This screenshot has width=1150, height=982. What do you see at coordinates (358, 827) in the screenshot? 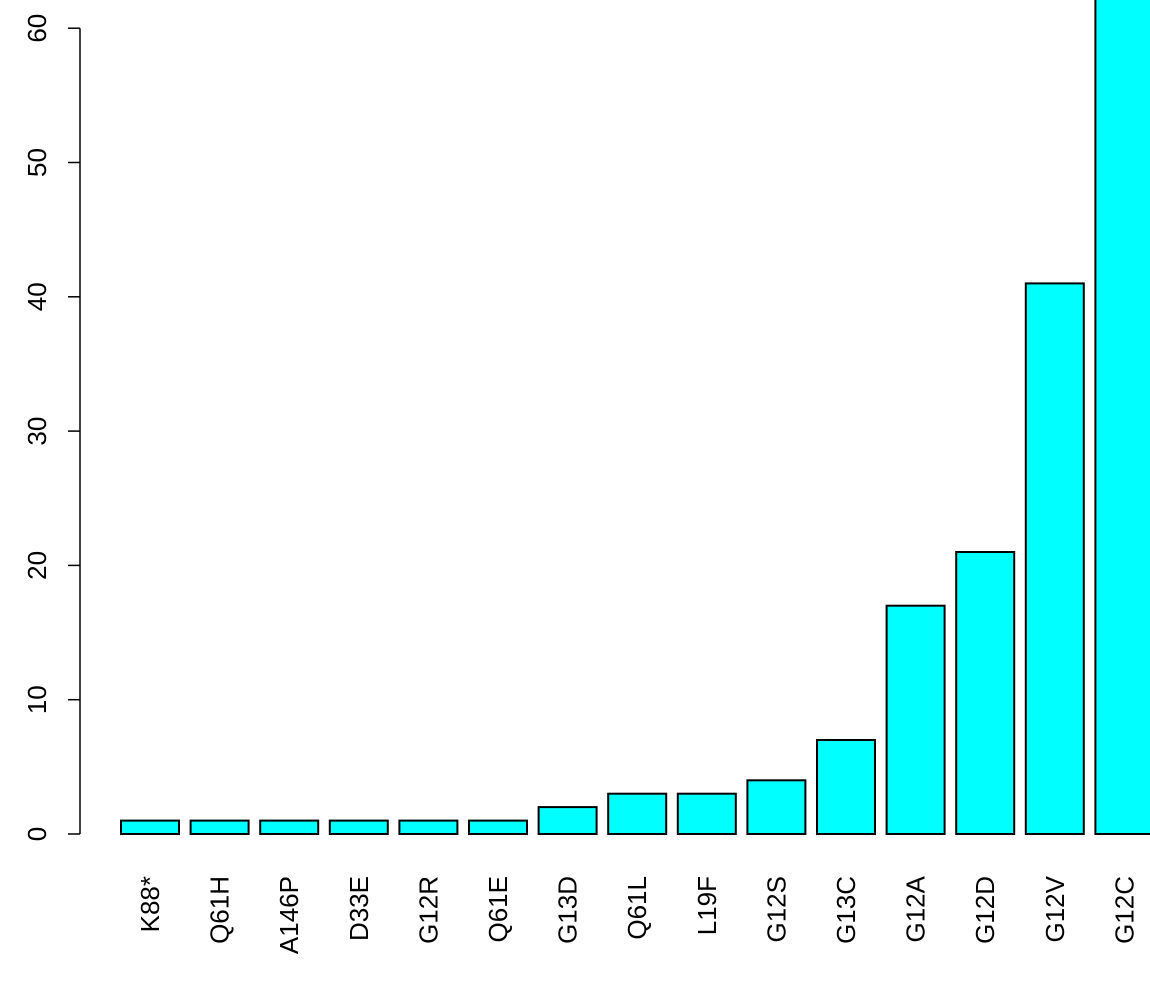
I see `bar-D33E` at bounding box center [358, 827].